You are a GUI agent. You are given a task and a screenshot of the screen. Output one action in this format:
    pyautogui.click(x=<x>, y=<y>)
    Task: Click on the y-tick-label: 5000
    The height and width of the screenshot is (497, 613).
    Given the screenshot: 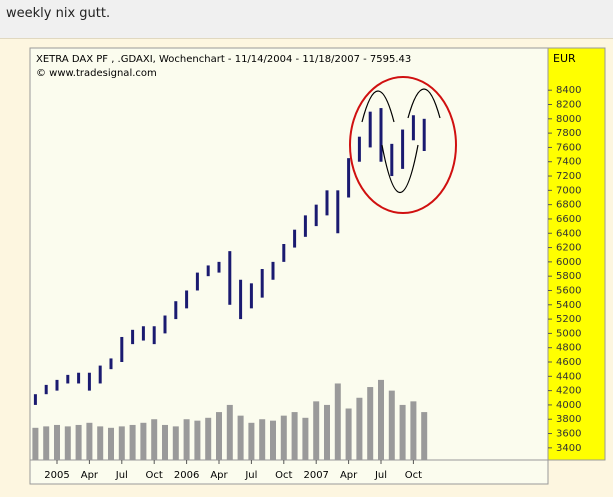 What is the action you would take?
    pyautogui.click(x=568, y=333)
    